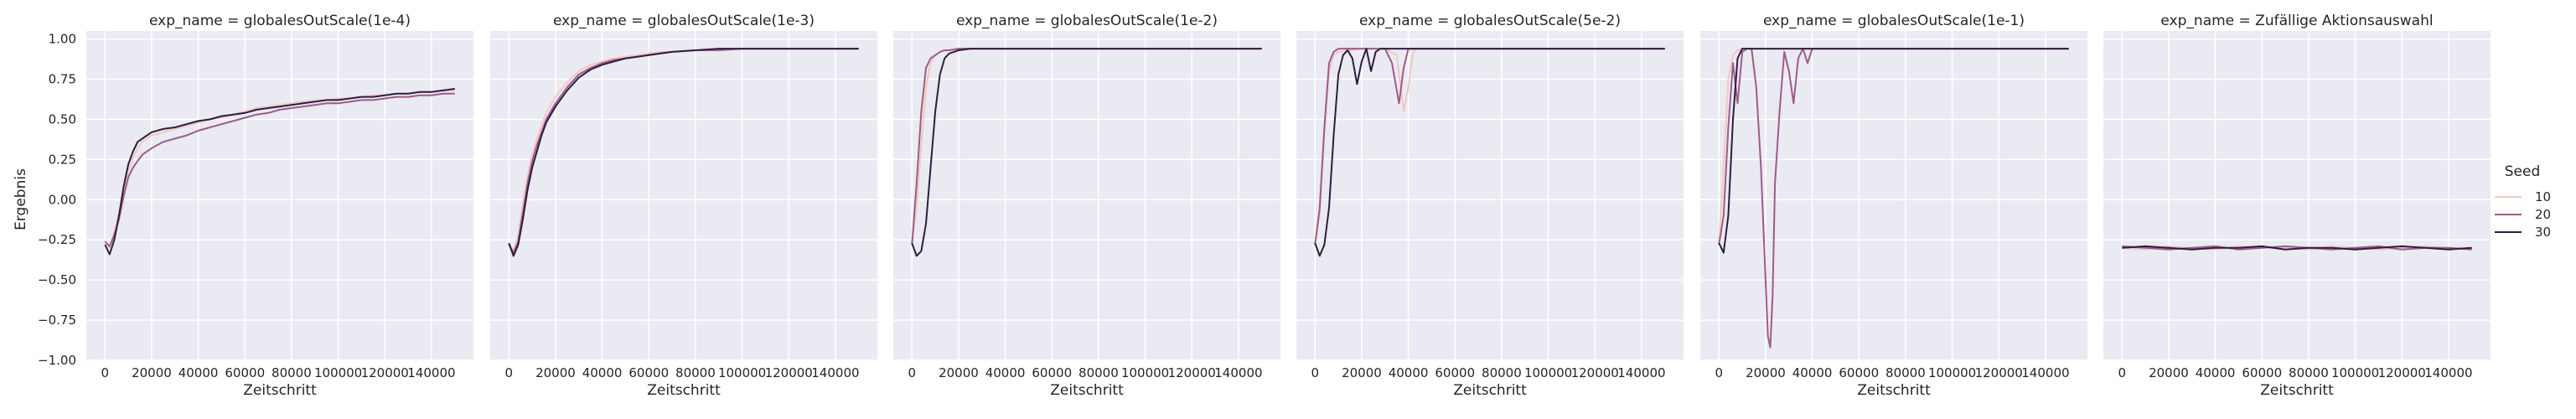 The width and height of the screenshot is (2576, 419). What do you see at coordinates (62, 159) in the screenshot?
I see `y-tick-label: 0.25` at bounding box center [62, 159].